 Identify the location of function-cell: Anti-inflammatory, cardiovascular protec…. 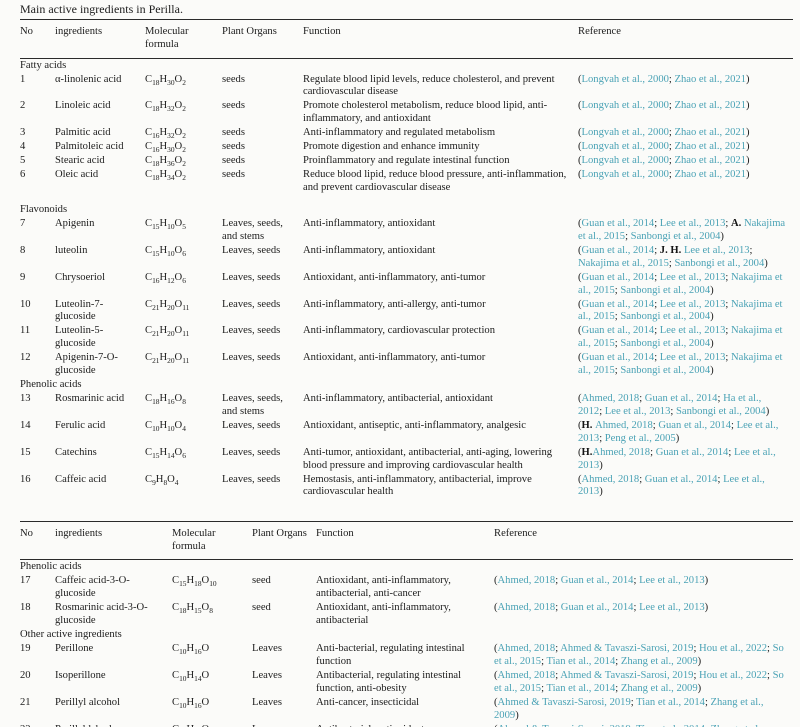
(399, 331).